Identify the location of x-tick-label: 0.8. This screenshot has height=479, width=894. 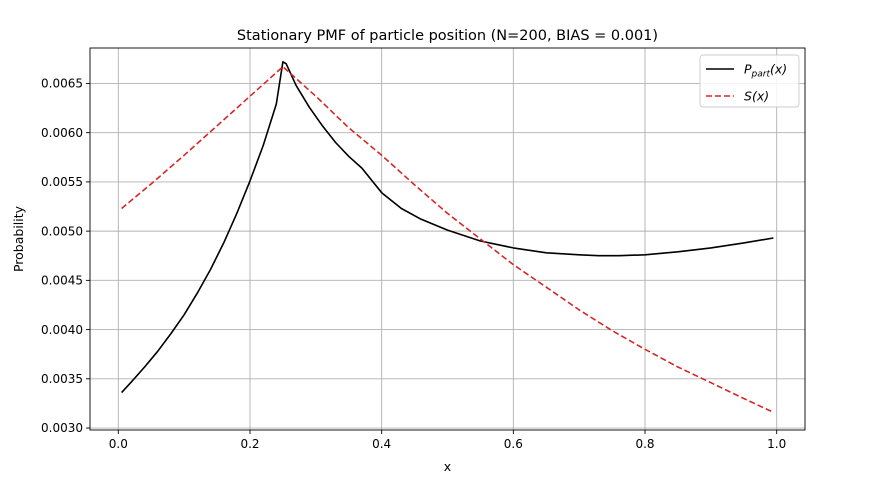
(644, 444).